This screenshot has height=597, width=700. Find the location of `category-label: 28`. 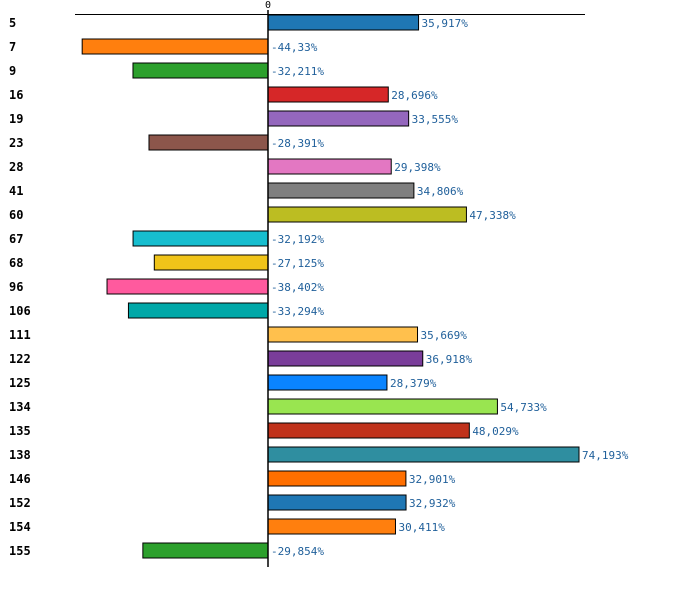

category-label: 28 is located at coordinates (16, 167).